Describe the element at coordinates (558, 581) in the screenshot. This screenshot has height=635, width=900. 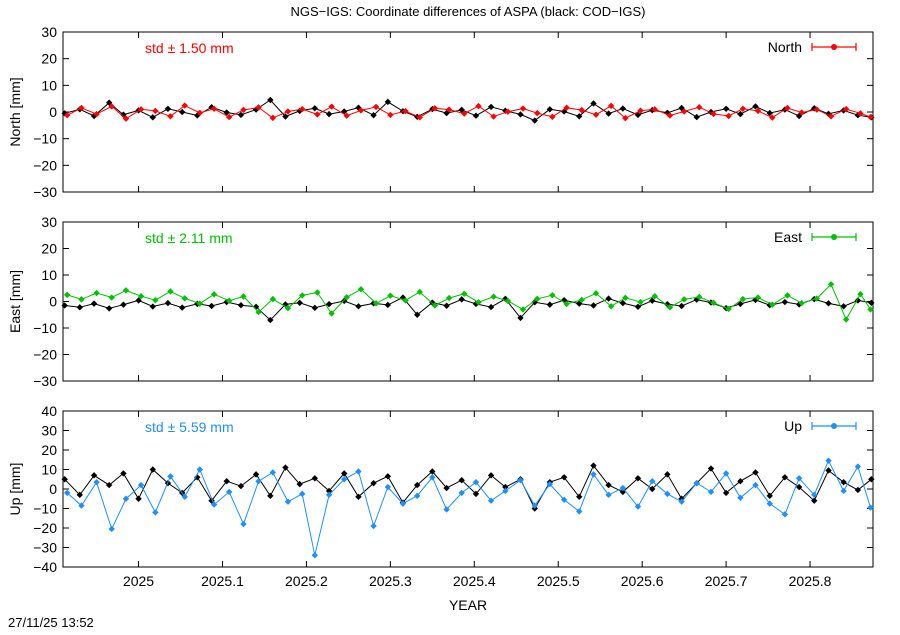
I see `x-tick-label: 2025.5` at that location.